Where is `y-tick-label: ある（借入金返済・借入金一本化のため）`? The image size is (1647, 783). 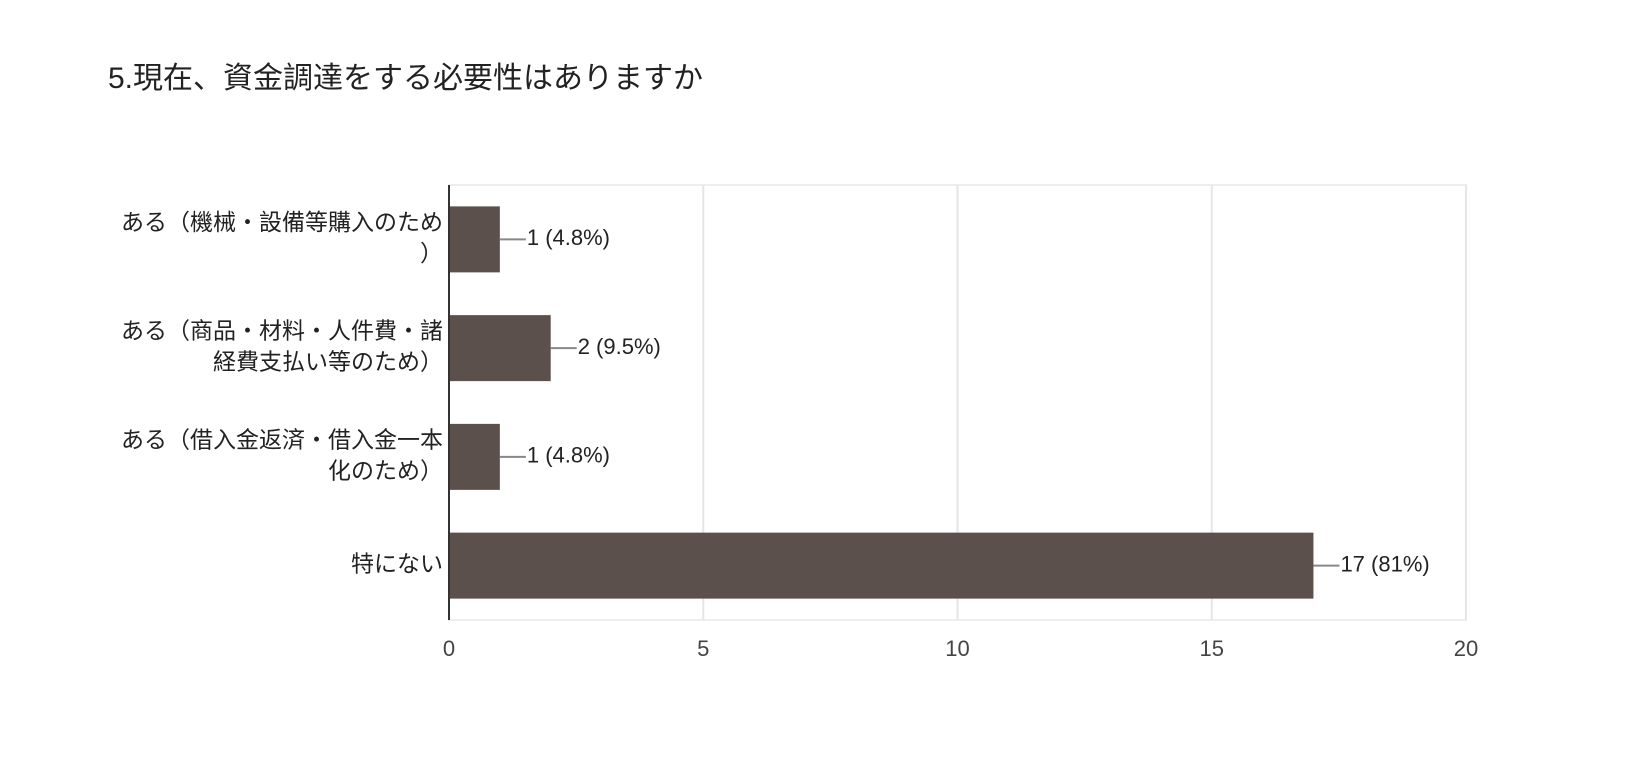 y-tick-label: ある（借入金返済・借入金一本化のため） is located at coordinates (282, 454).